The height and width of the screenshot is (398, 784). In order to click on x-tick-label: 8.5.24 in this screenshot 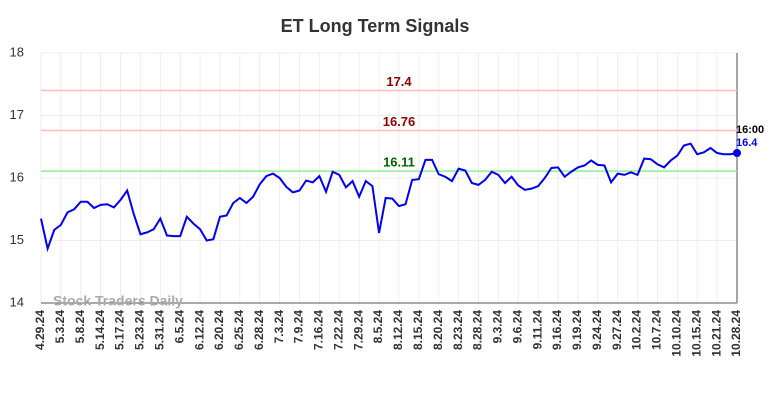, I will do `click(378, 327)`.